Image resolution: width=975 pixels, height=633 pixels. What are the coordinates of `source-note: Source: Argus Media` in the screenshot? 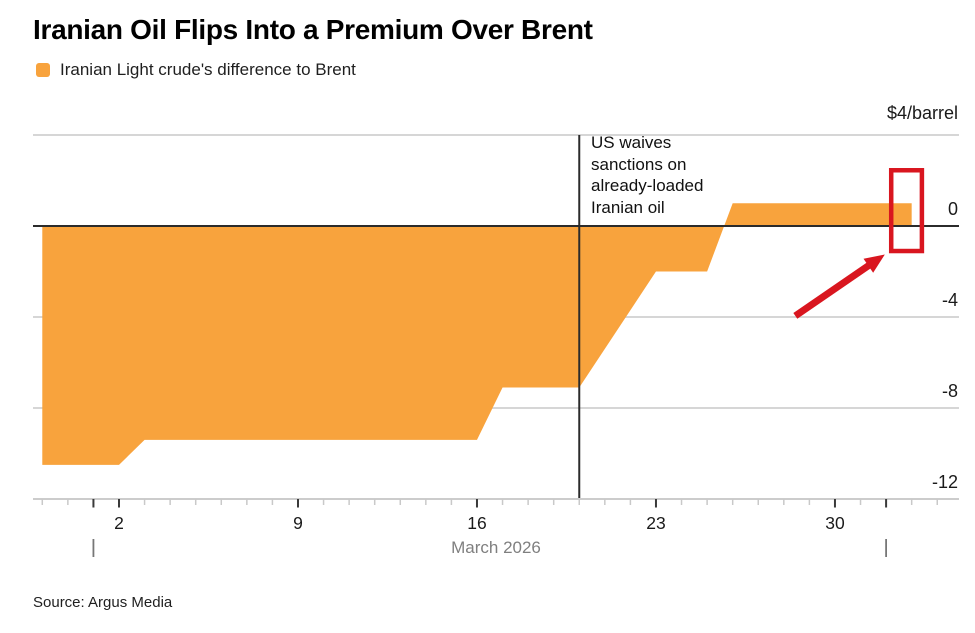 It's located at (103, 602).